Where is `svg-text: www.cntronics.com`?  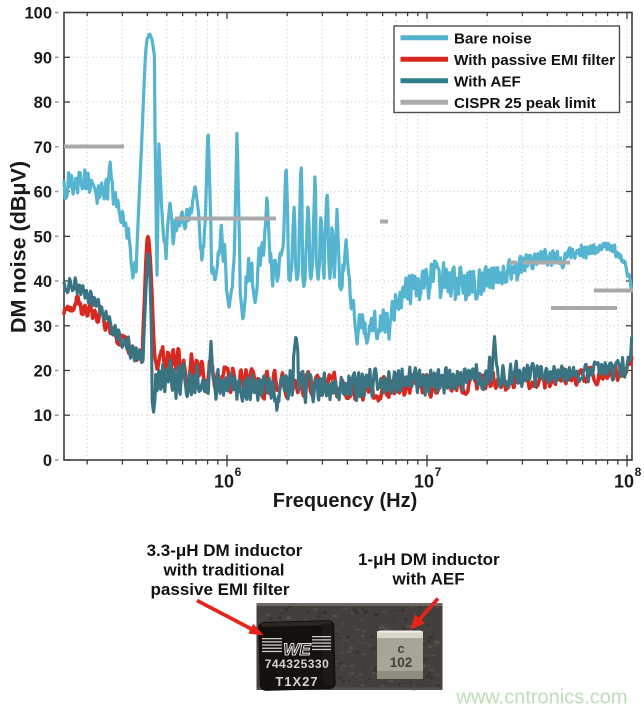 svg-text: www.cntronics.com is located at coordinates (541, 698).